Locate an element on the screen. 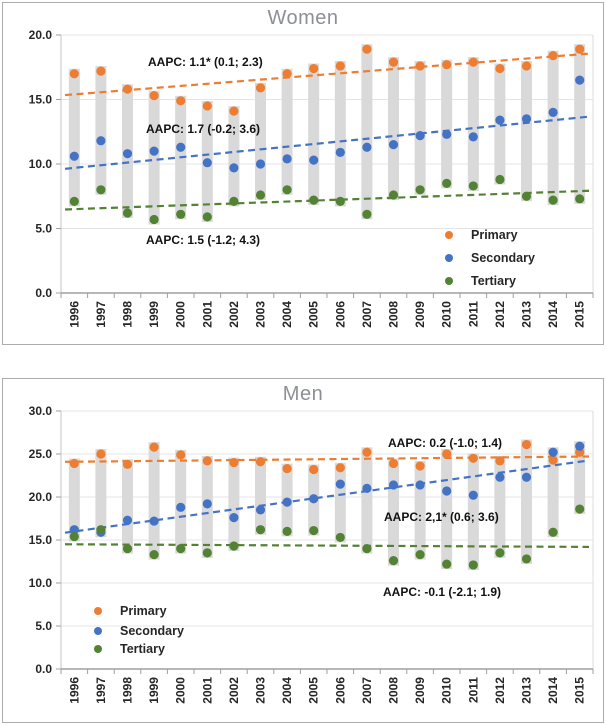 The image size is (606, 725). women-chart-title: Women is located at coordinates (303, 18).